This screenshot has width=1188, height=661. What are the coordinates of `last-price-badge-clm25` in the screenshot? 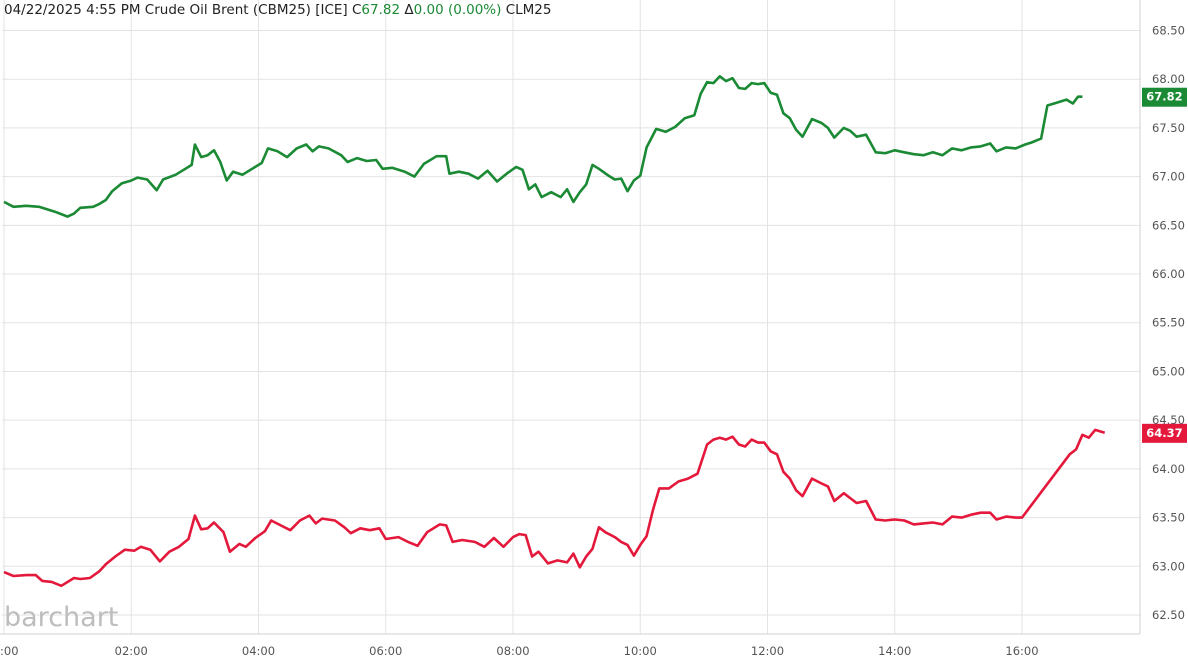 It's located at (1164, 433).